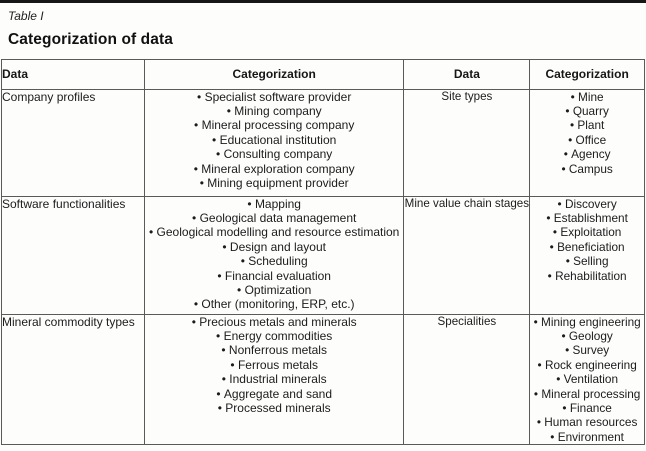 Image resolution: width=646 pixels, height=451 pixels. Describe the element at coordinates (274, 125) in the screenshot. I see `bullet-item: Mineral processing company` at that location.